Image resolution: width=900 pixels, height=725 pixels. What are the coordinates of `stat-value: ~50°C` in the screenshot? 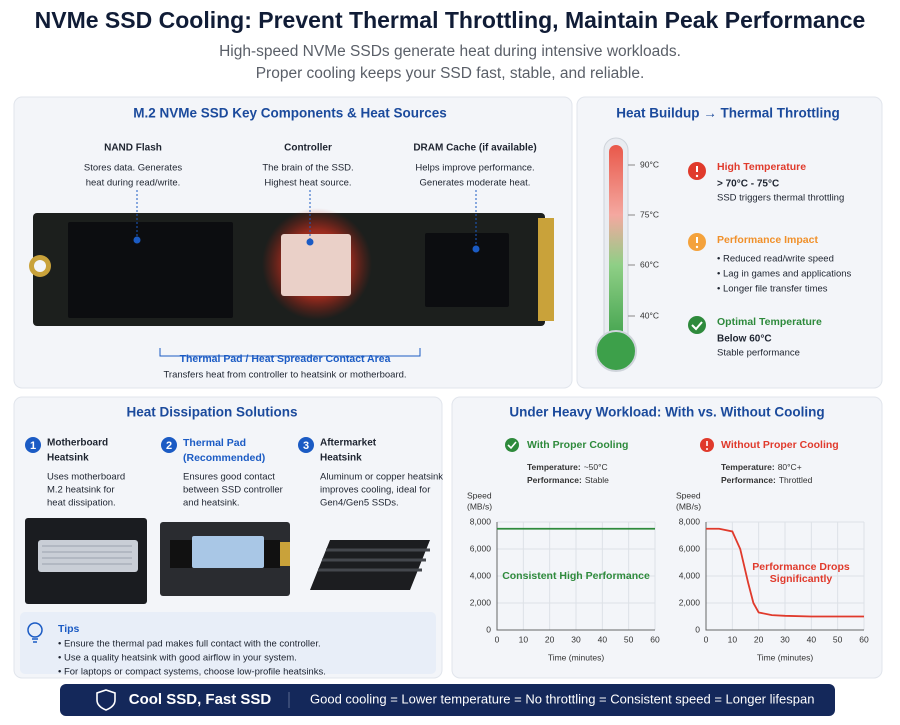 It's located at (596, 467).